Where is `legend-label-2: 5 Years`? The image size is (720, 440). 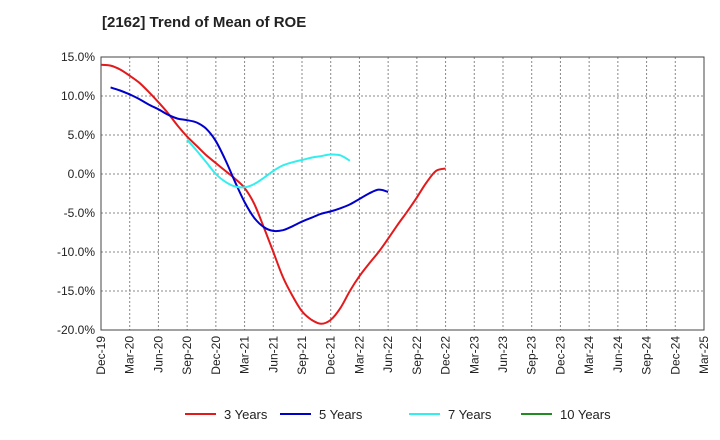
legend-label-2: 5 Years is located at coordinates (341, 414).